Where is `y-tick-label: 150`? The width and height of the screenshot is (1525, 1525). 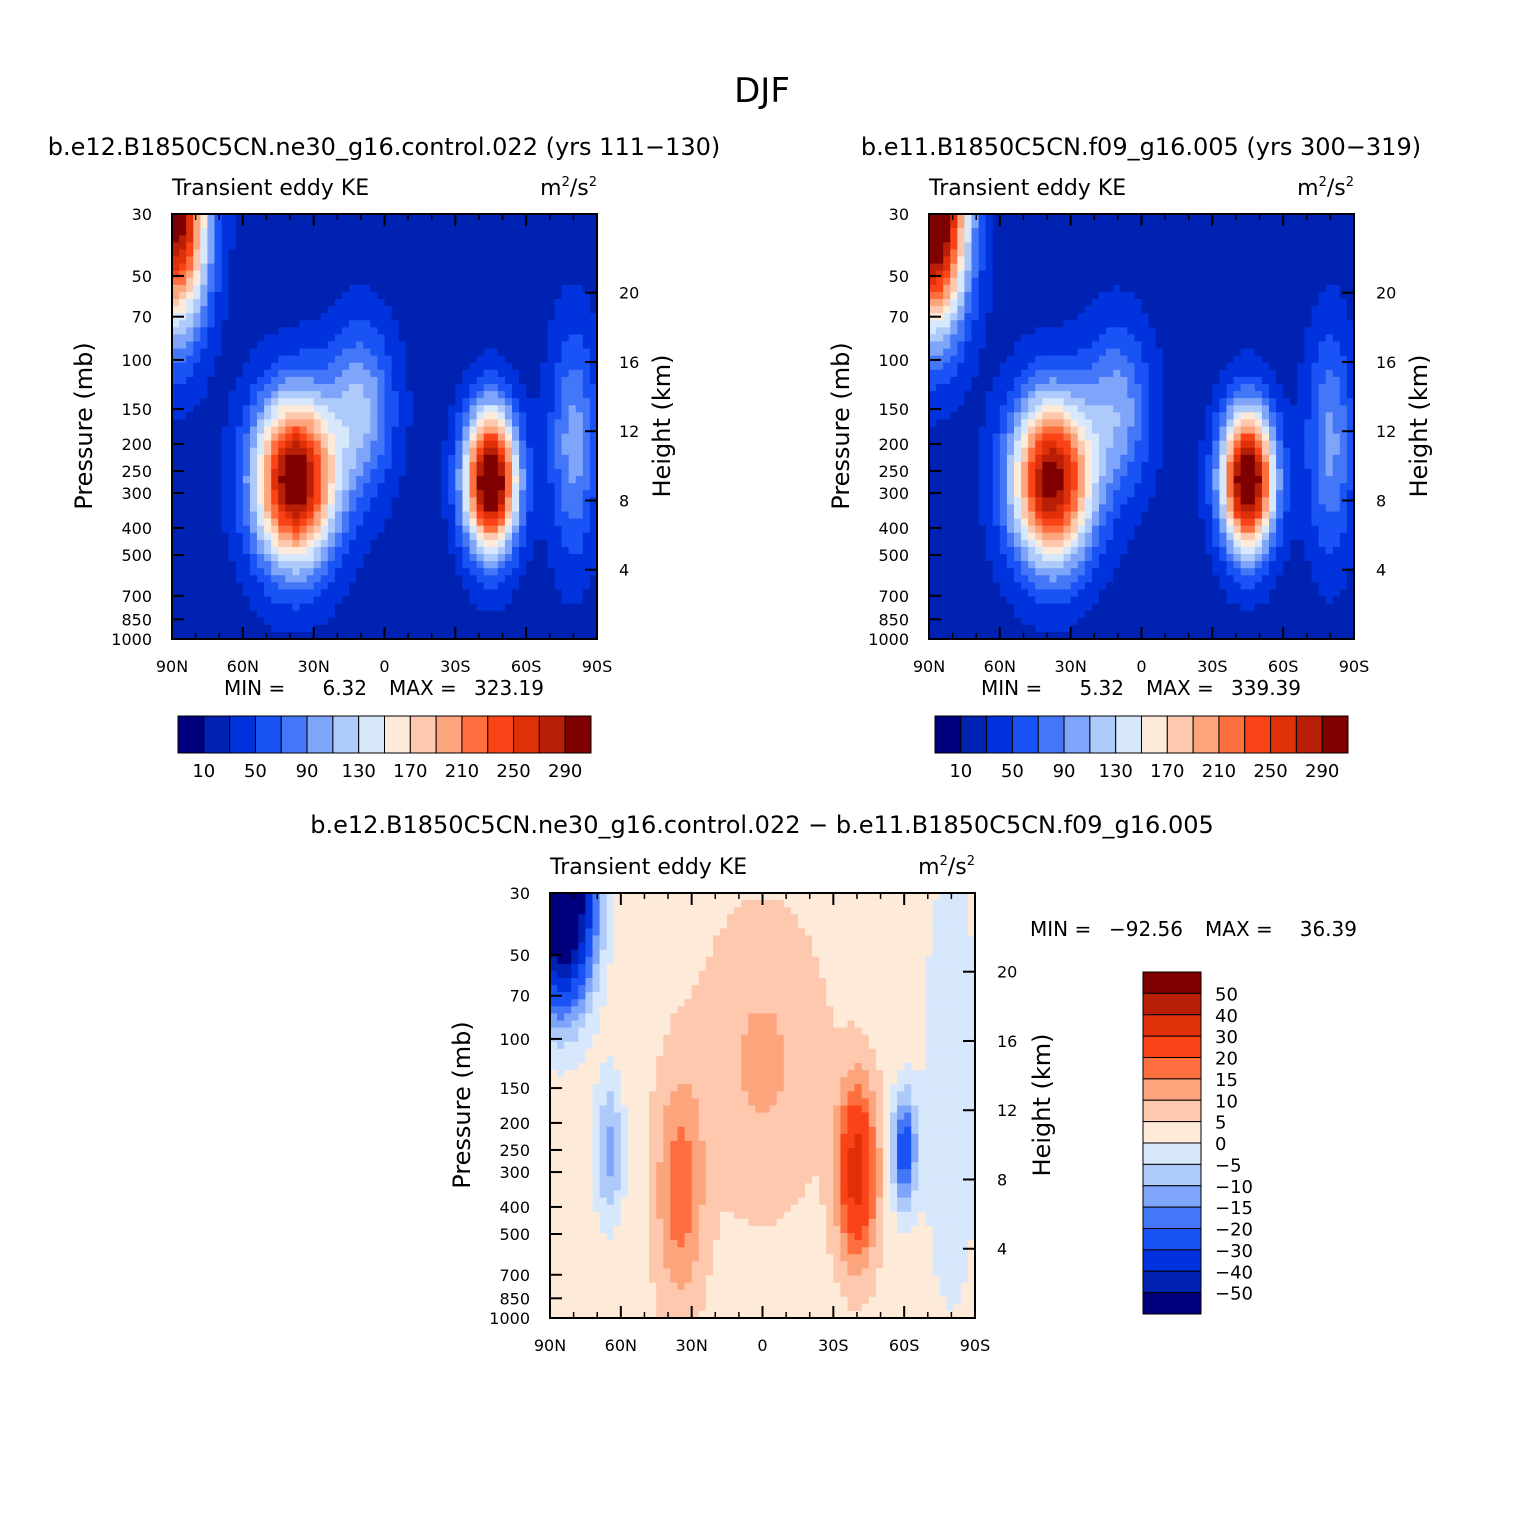
y-tick-label: 150 is located at coordinates (136, 409).